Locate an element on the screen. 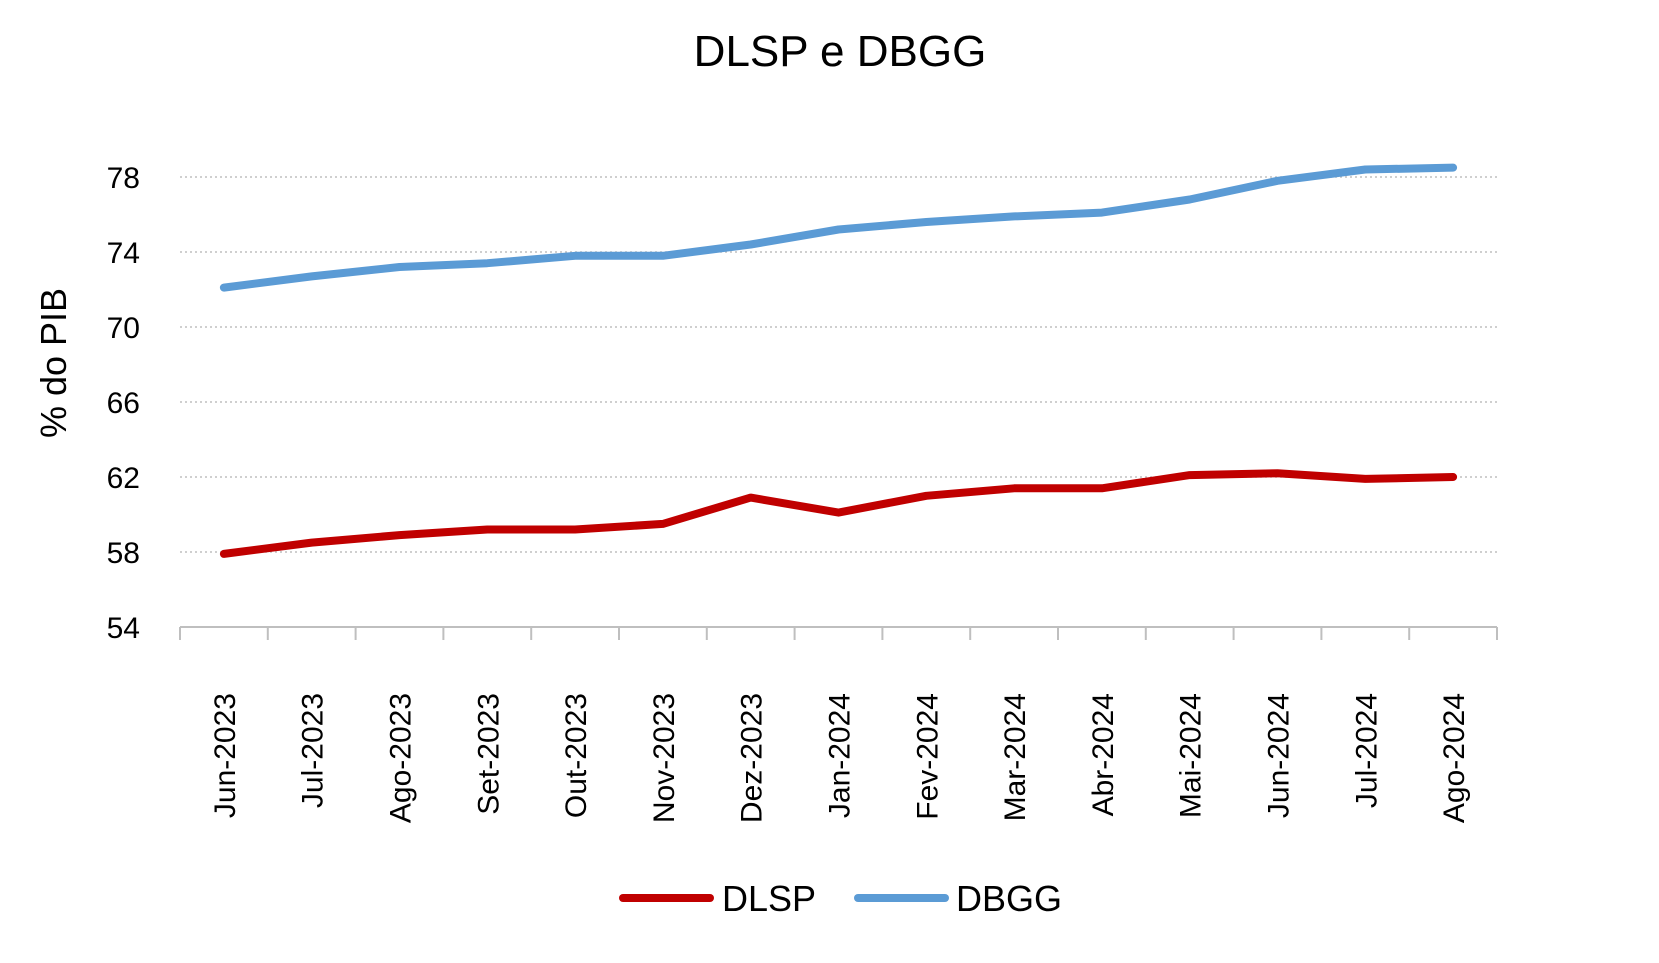 Image resolution: width=1659 pixels, height=963 pixels. x-tick-label-jun-2023: Jun-2023 is located at coordinates (225, 755).